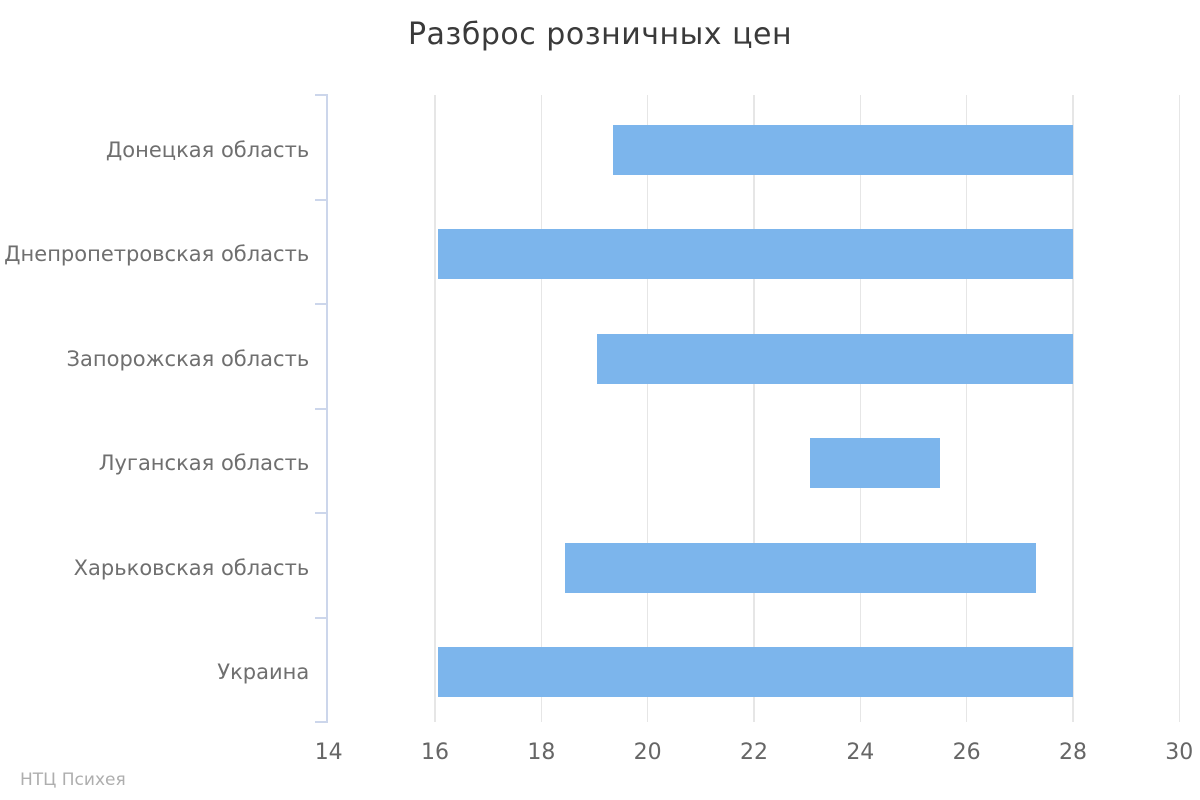  Describe the element at coordinates (207, 149) in the screenshot. I see `y-axis-category-label: Донецкая область` at that location.